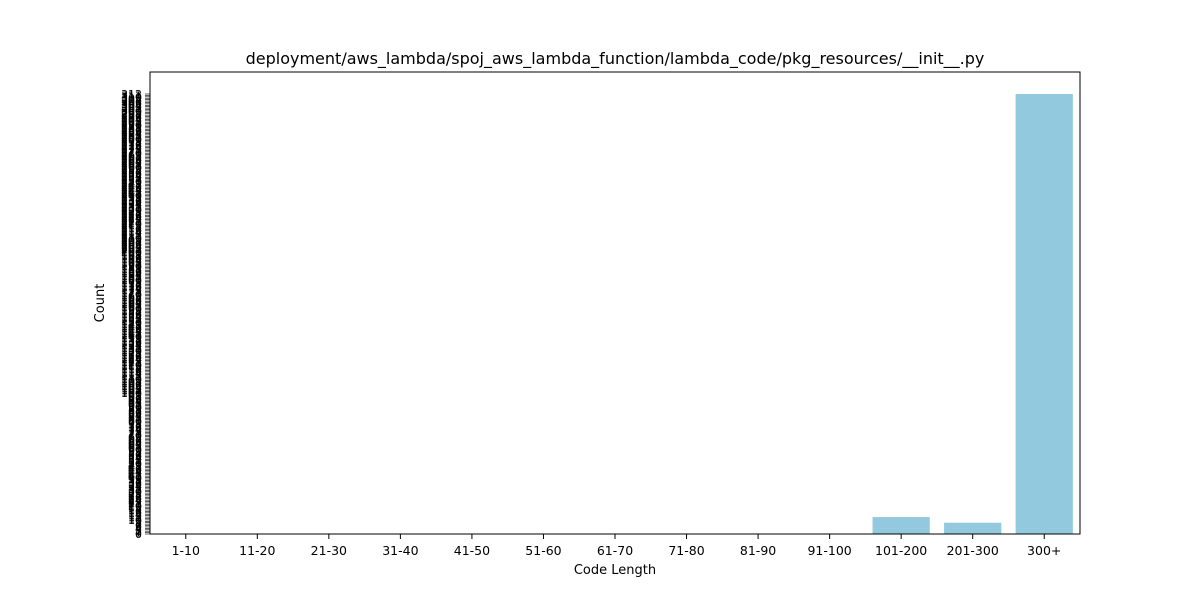 This screenshot has height=604, width=1200. What do you see at coordinates (135, 418) in the screenshot?
I see `y-tick-label: 82` at bounding box center [135, 418].